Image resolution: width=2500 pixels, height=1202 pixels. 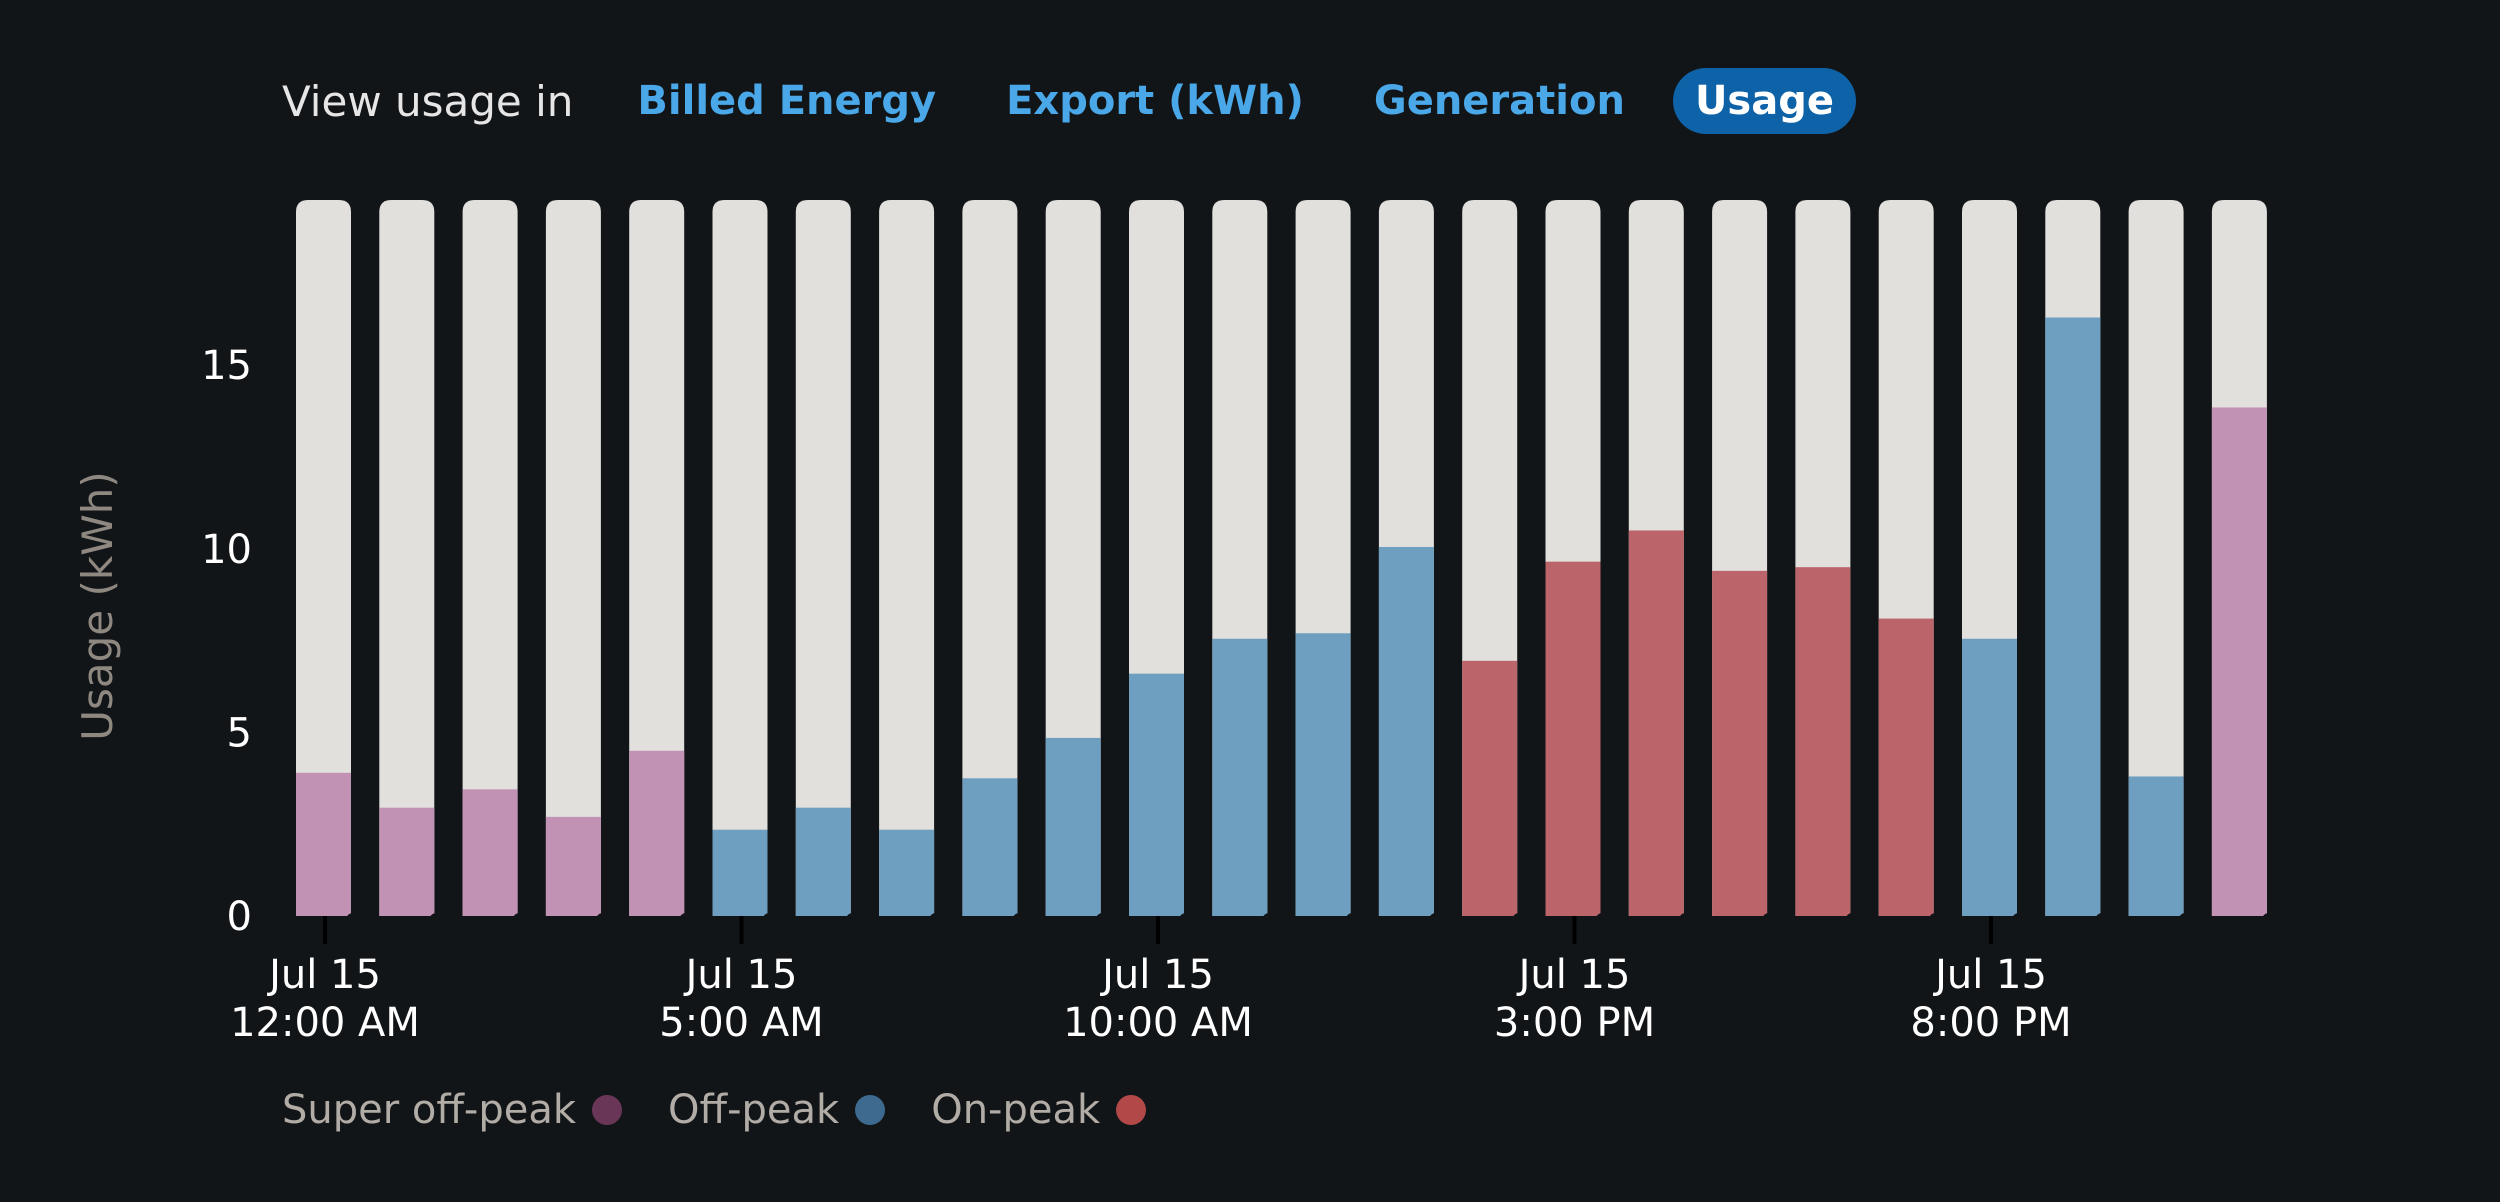 What do you see at coordinates (239, 733) in the screenshot?
I see `y-tick-label: 5` at bounding box center [239, 733].